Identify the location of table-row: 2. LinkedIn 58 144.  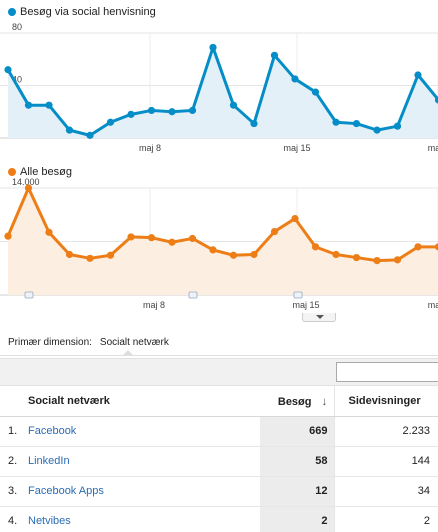
(219, 461).